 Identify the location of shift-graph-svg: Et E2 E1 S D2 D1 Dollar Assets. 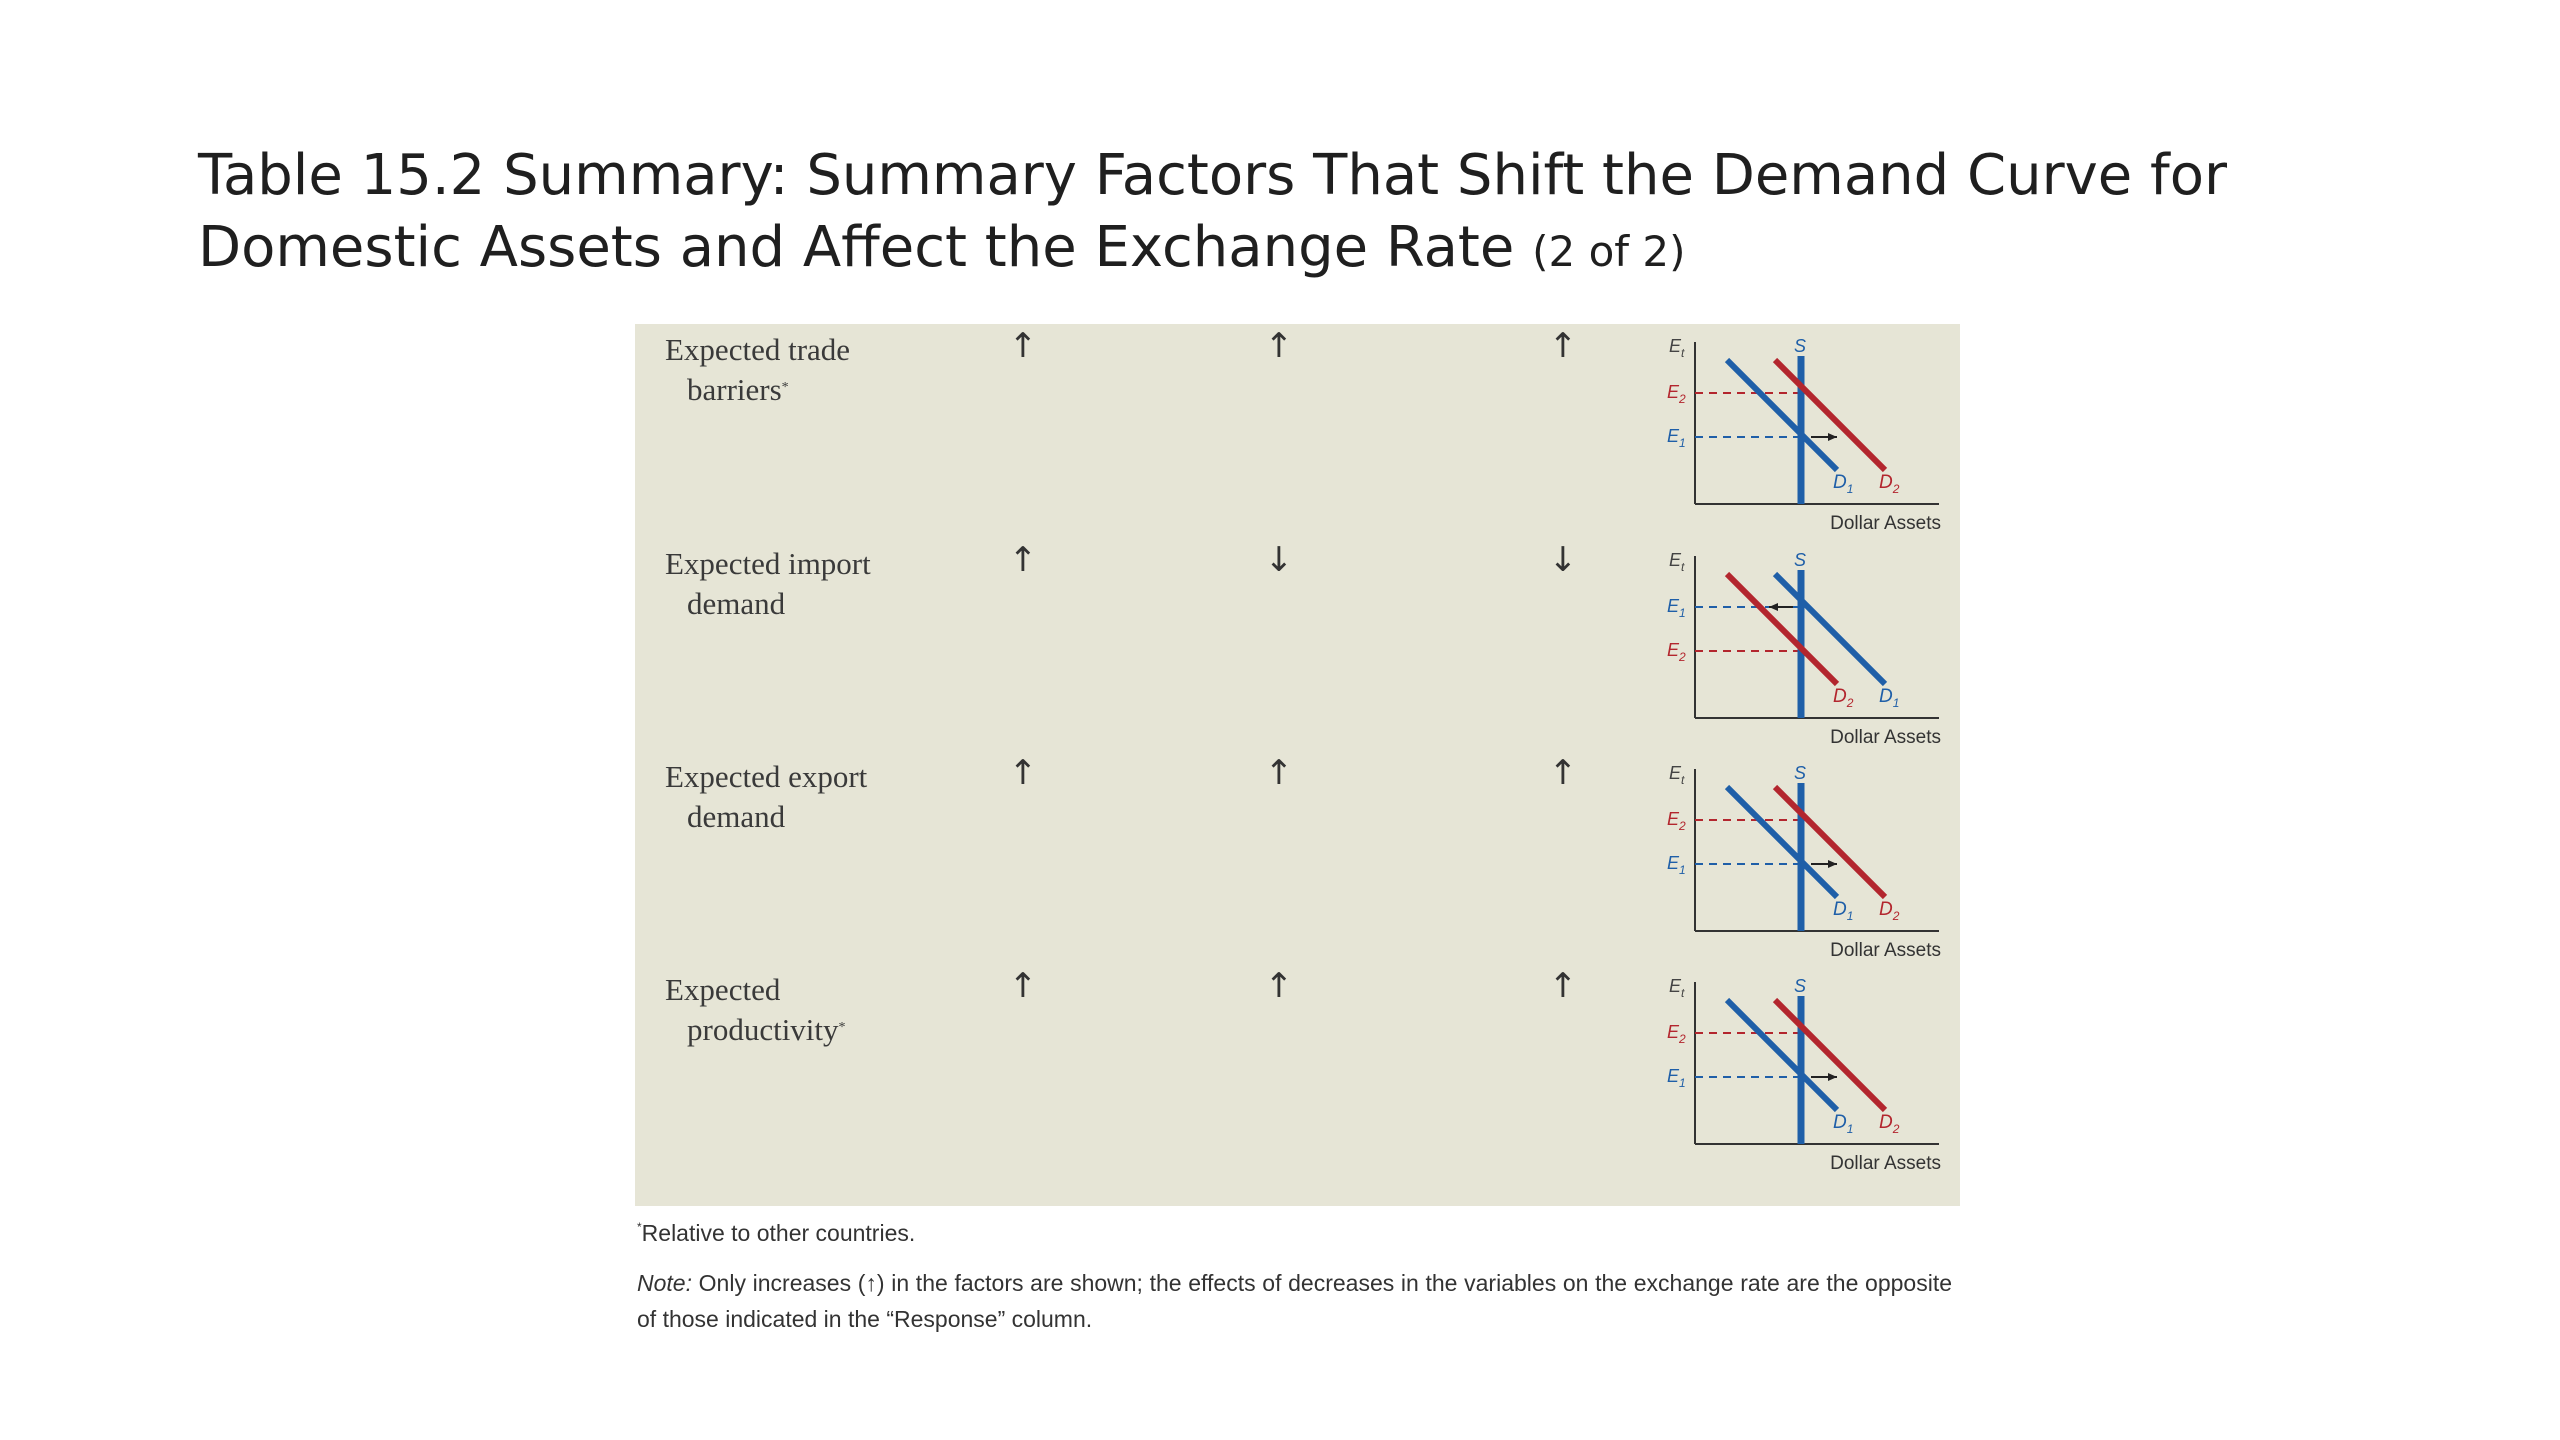
(1804, 649).